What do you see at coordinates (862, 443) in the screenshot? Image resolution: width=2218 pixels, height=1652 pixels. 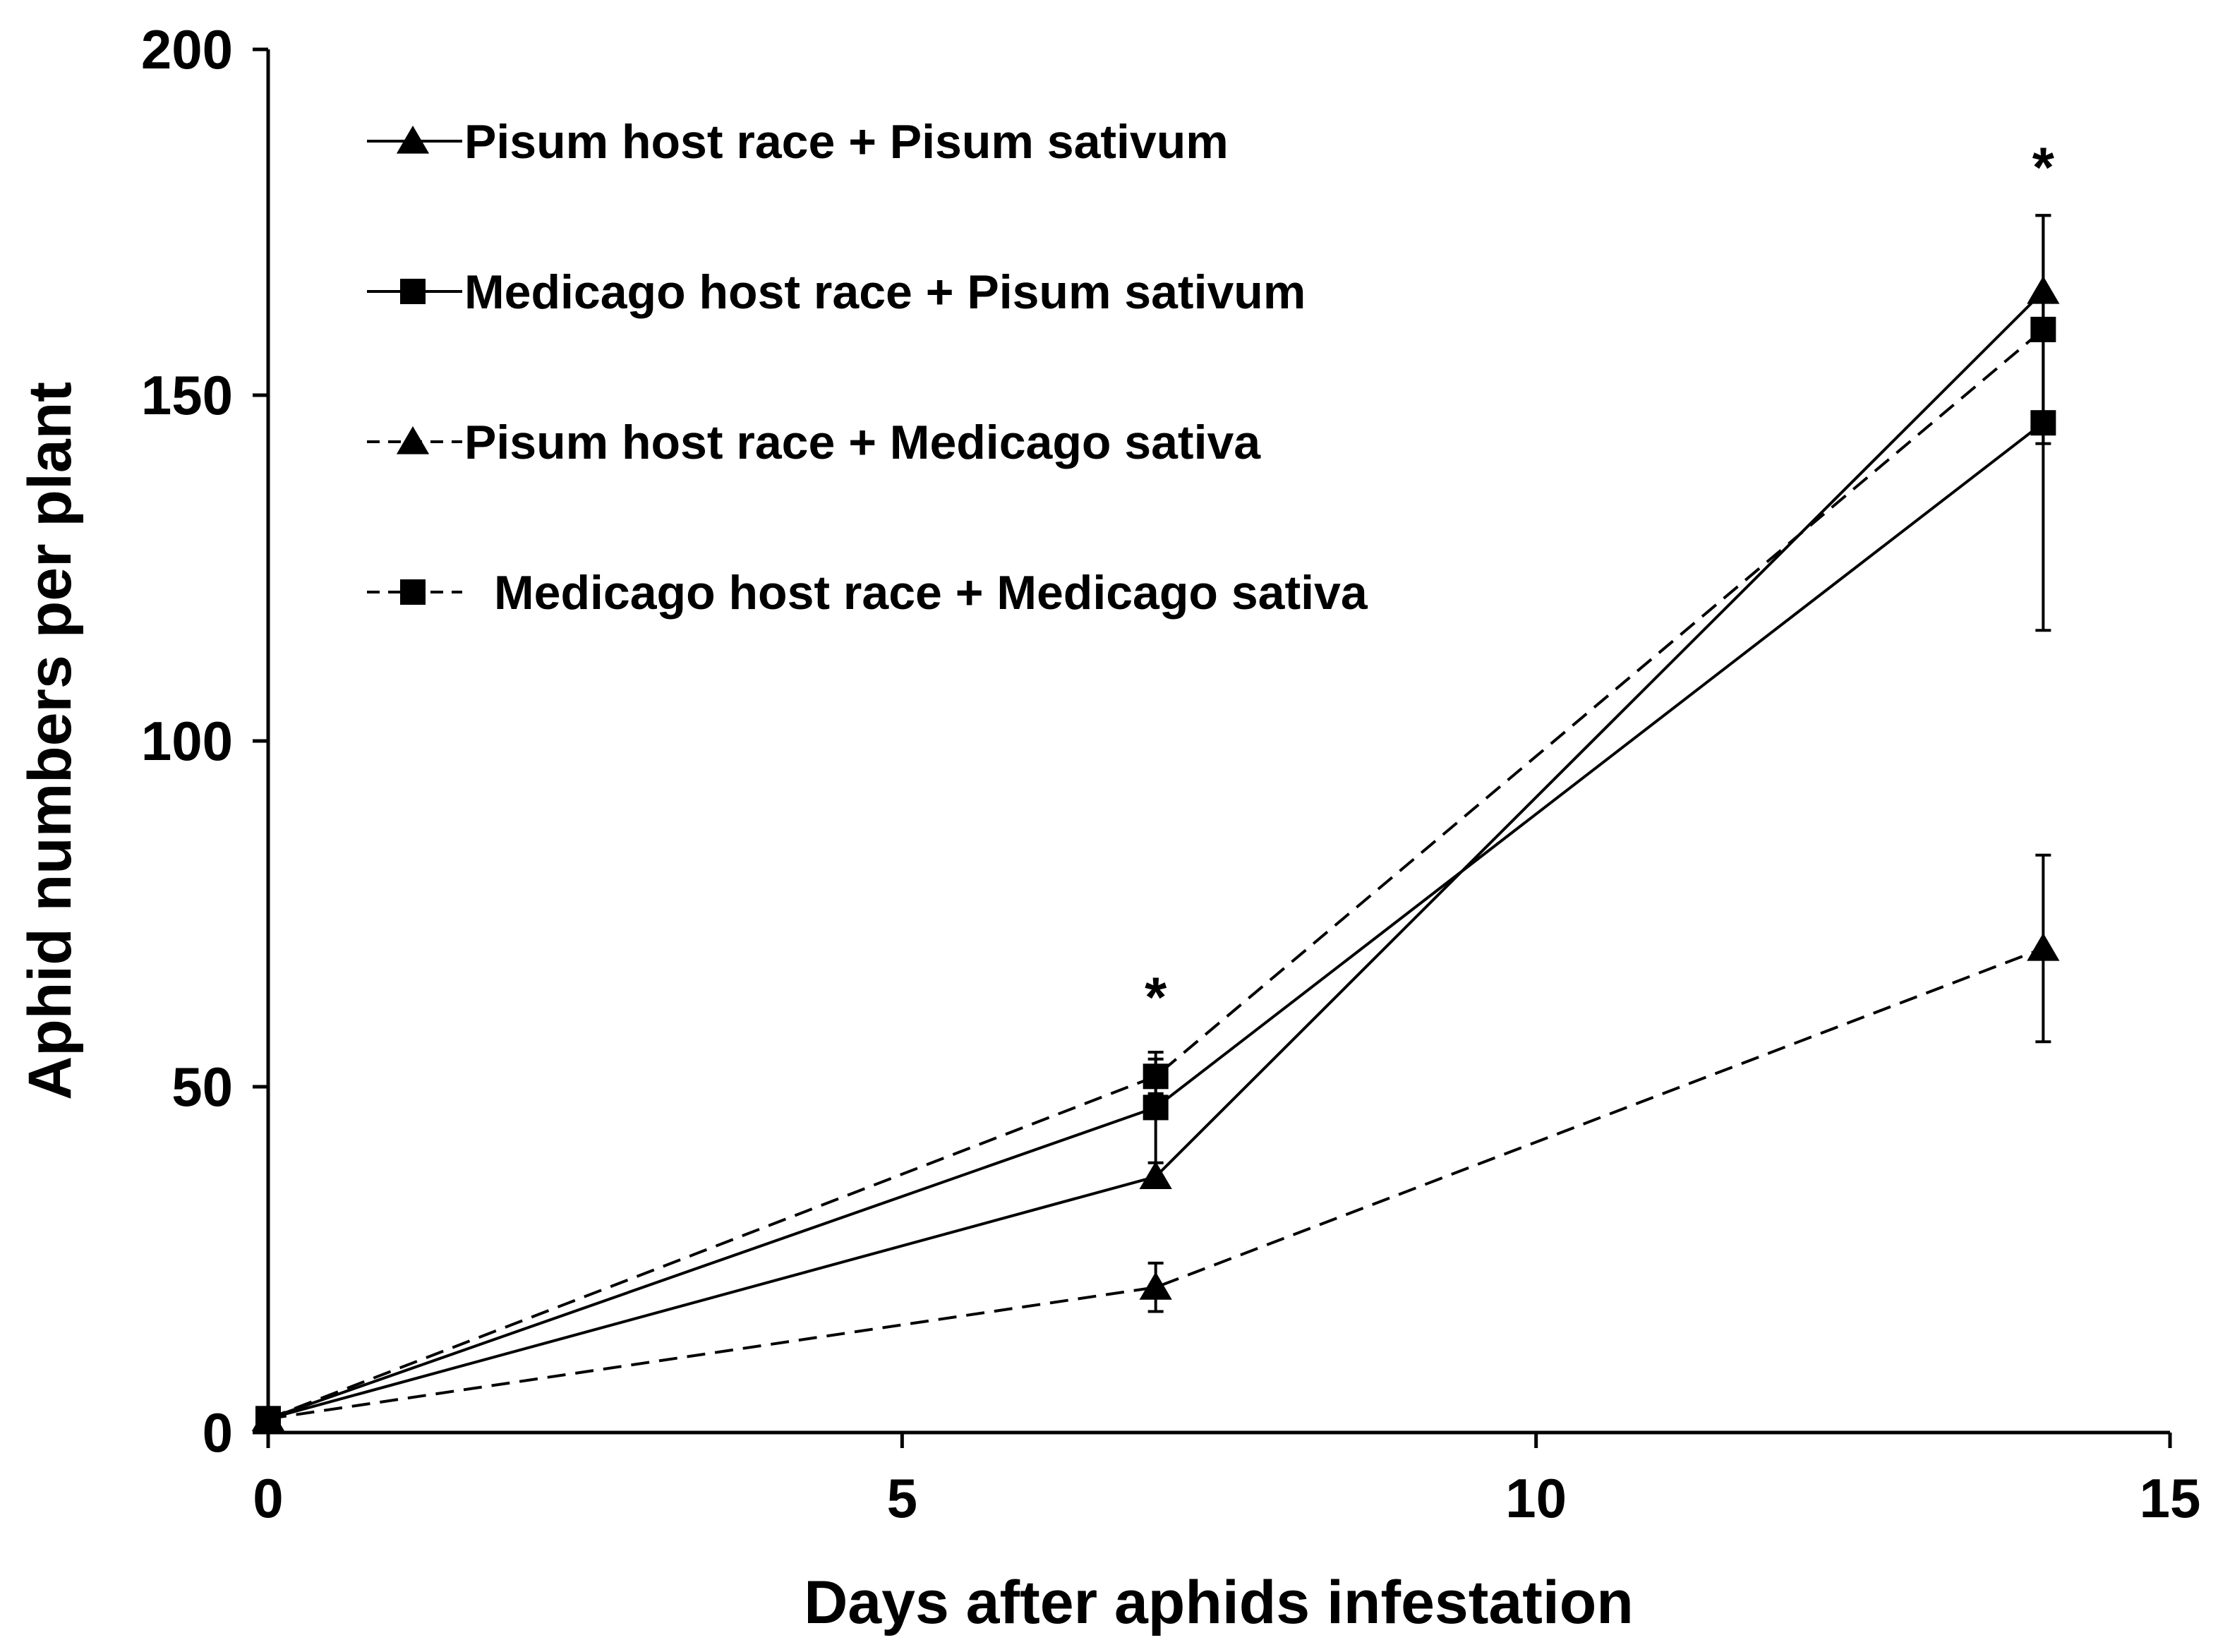 I see `legend-label: Pisum host race + Medicago sativa` at bounding box center [862, 443].